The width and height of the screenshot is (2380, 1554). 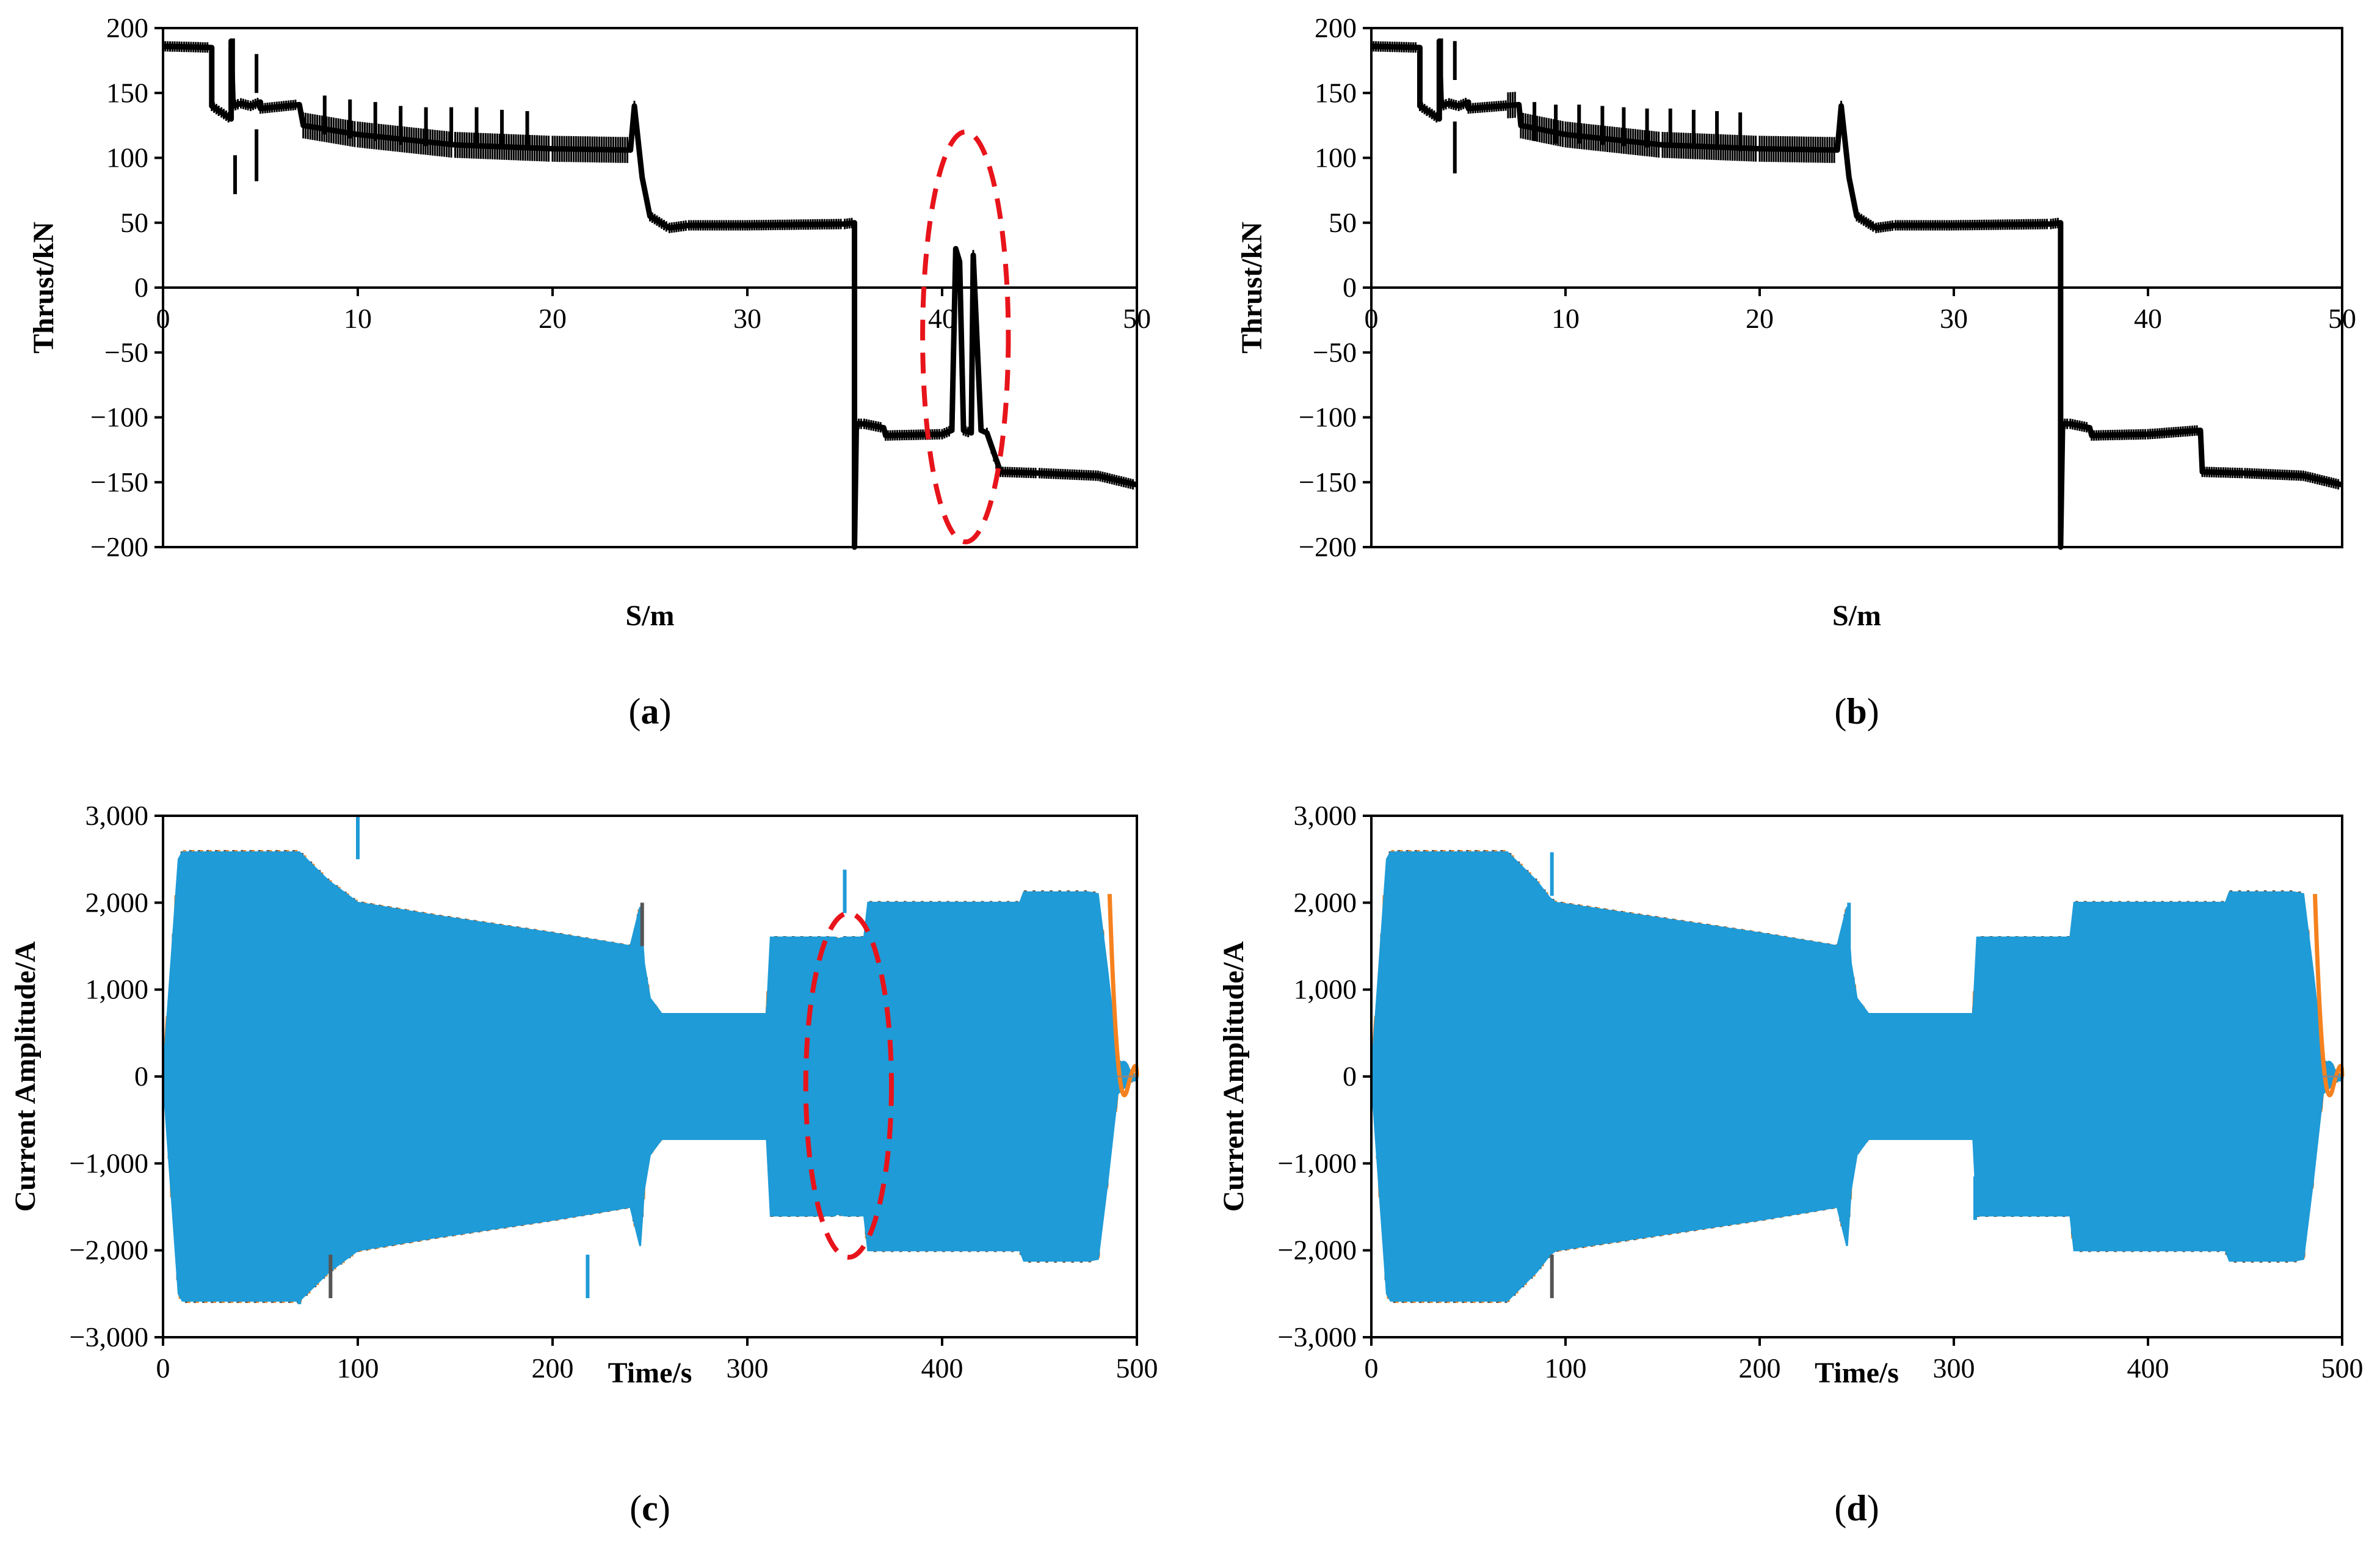 I want to click on panel-caption: (c), so click(x=649, y=1508).